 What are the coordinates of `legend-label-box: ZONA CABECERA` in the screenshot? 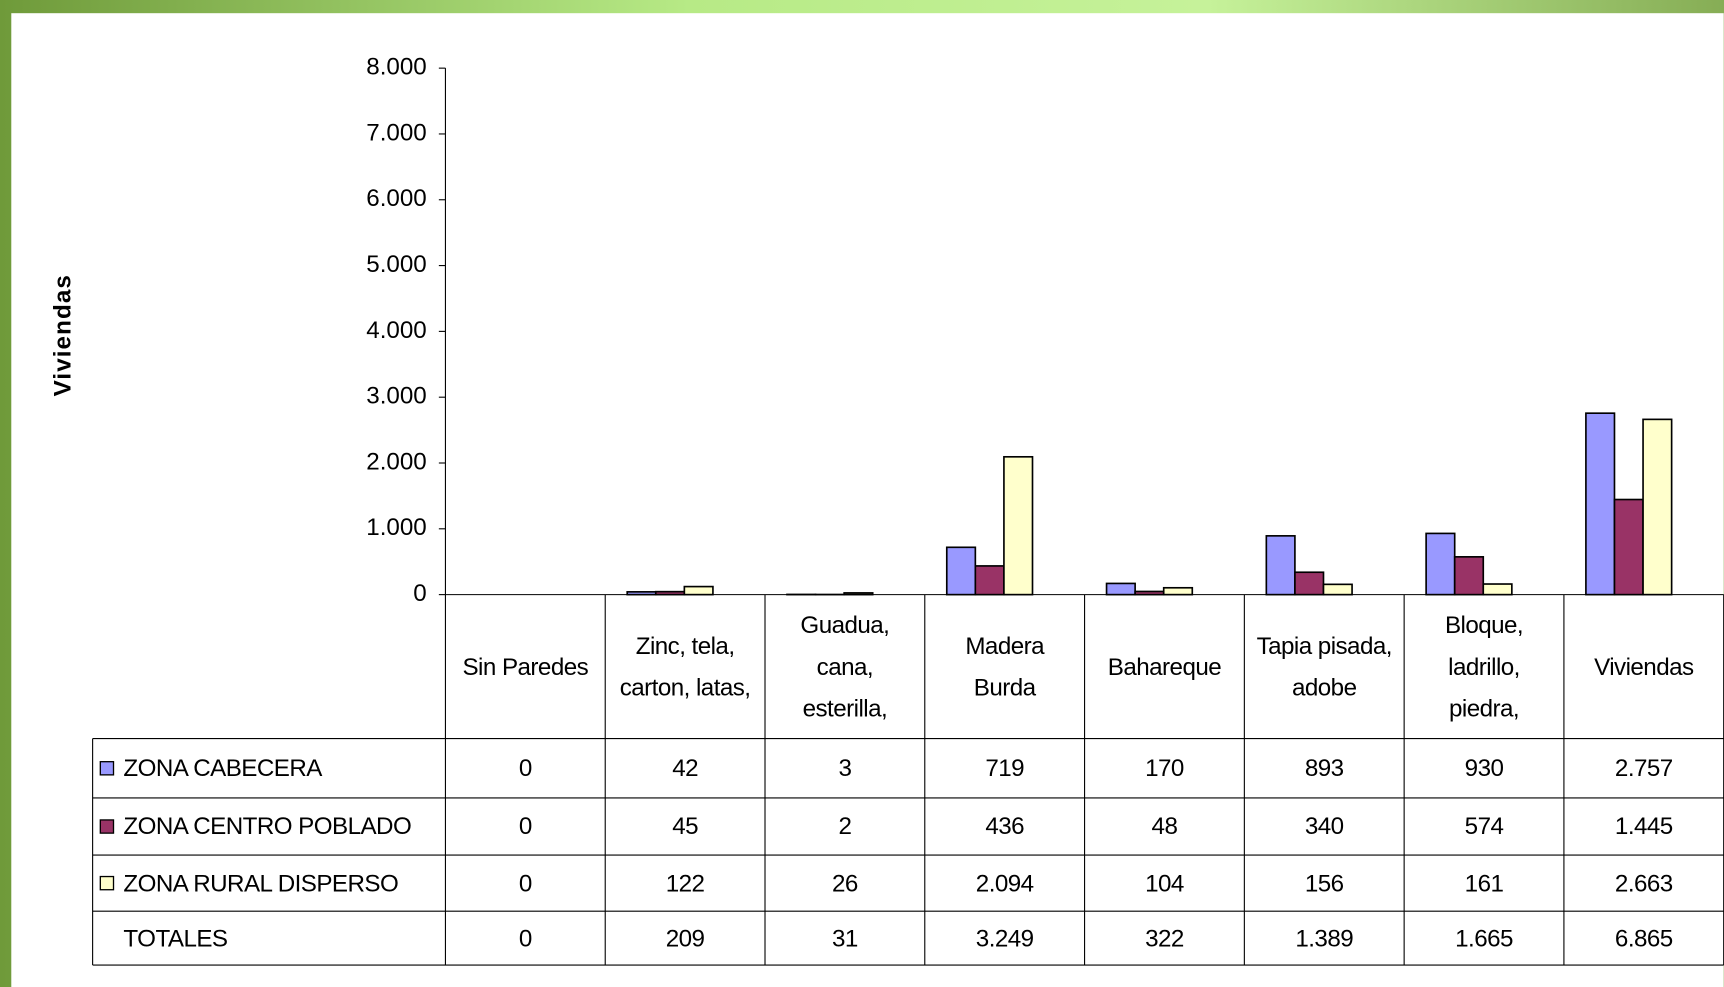 It's located at (222, 767).